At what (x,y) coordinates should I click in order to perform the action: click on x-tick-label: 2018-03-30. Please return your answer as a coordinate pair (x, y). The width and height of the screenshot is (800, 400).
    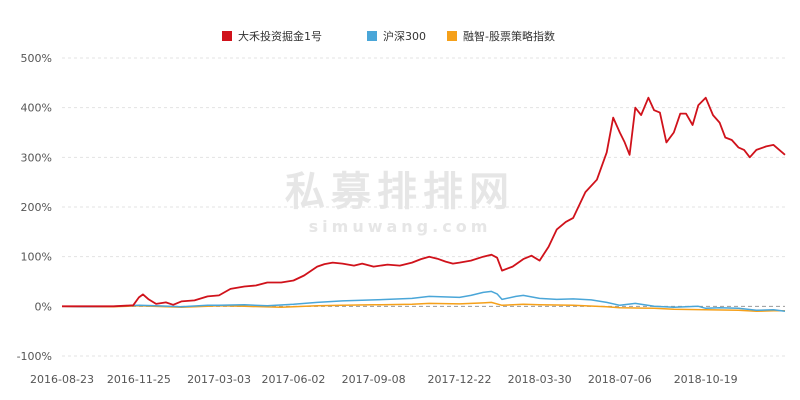
    Looking at the image, I should click on (540, 379).